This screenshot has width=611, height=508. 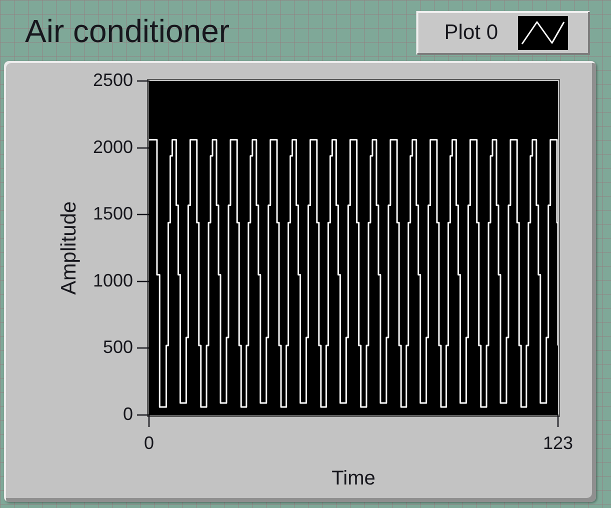 What do you see at coordinates (127, 414) in the screenshot?
I see `y-tick-label: 0` at bounding box center [127, 414].